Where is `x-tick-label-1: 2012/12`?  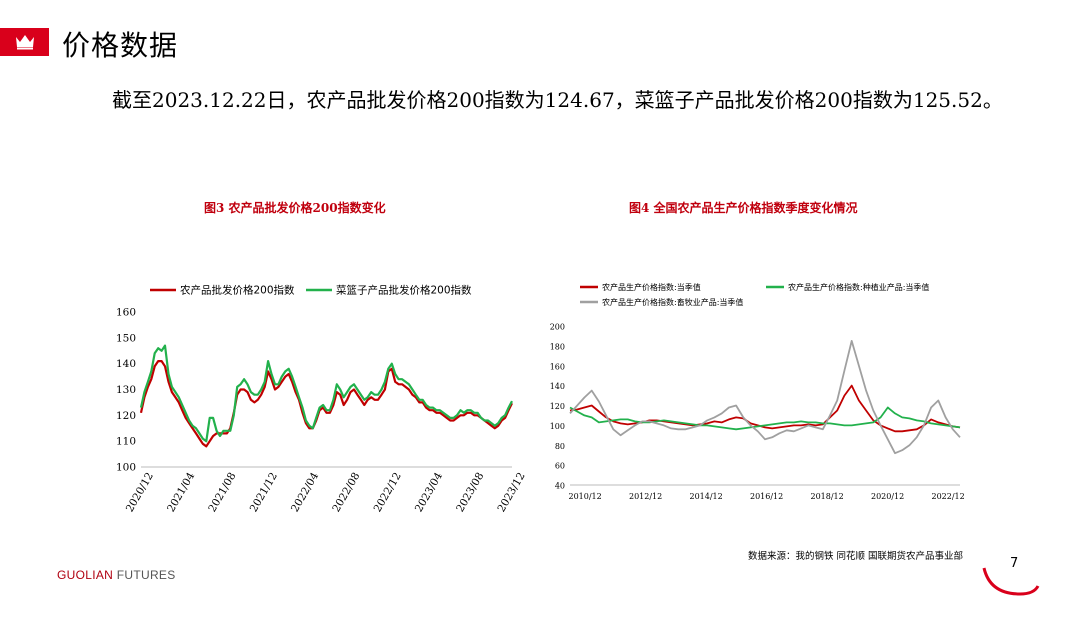 x-tick-label-1: 2012/12 is located at coordinates (645, 496).